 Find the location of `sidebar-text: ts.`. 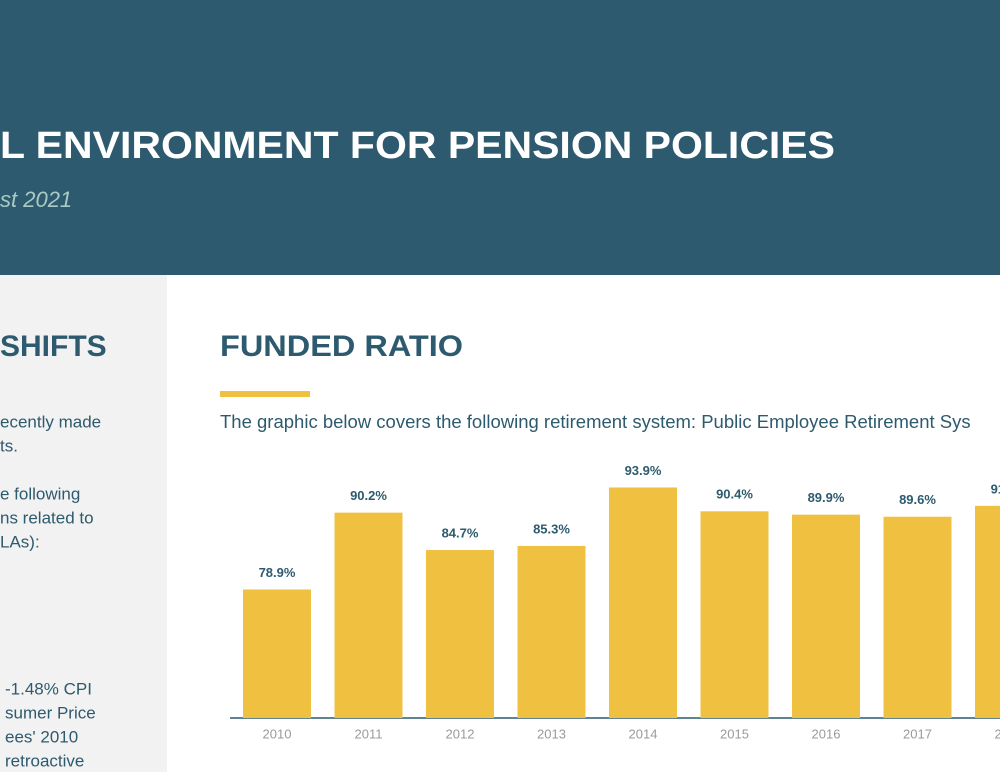

sidebar-text: ts. is located at coordinates (9, 445).